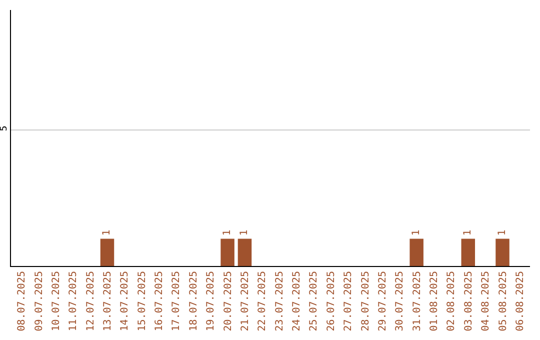  I want to click on x-tick-label: 19.07.2025, so click(211, 301).